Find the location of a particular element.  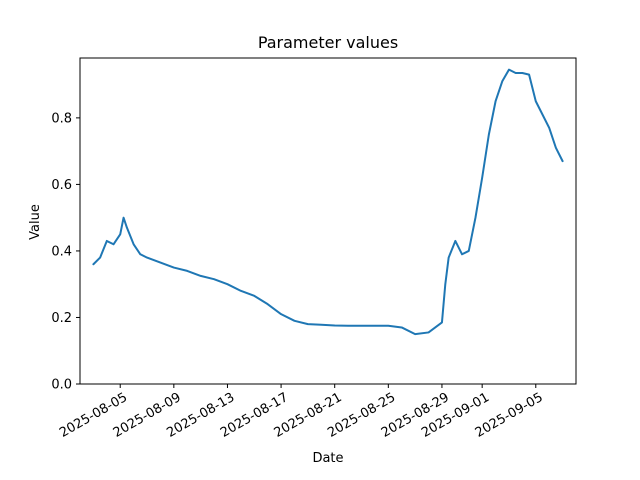

y-axis: 0.0 0.2 0.4 0.6 0.8 is located at coordinates (65, 252).